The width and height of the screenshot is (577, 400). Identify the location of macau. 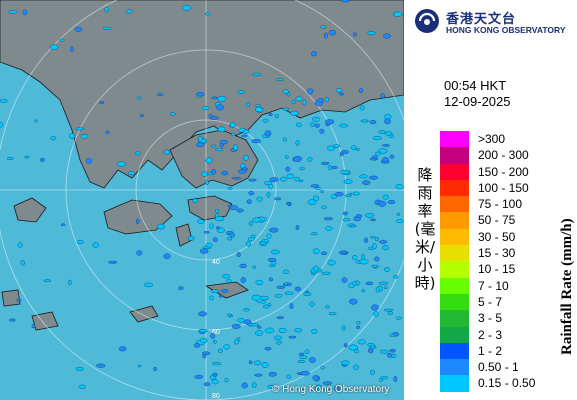
(30, 210).